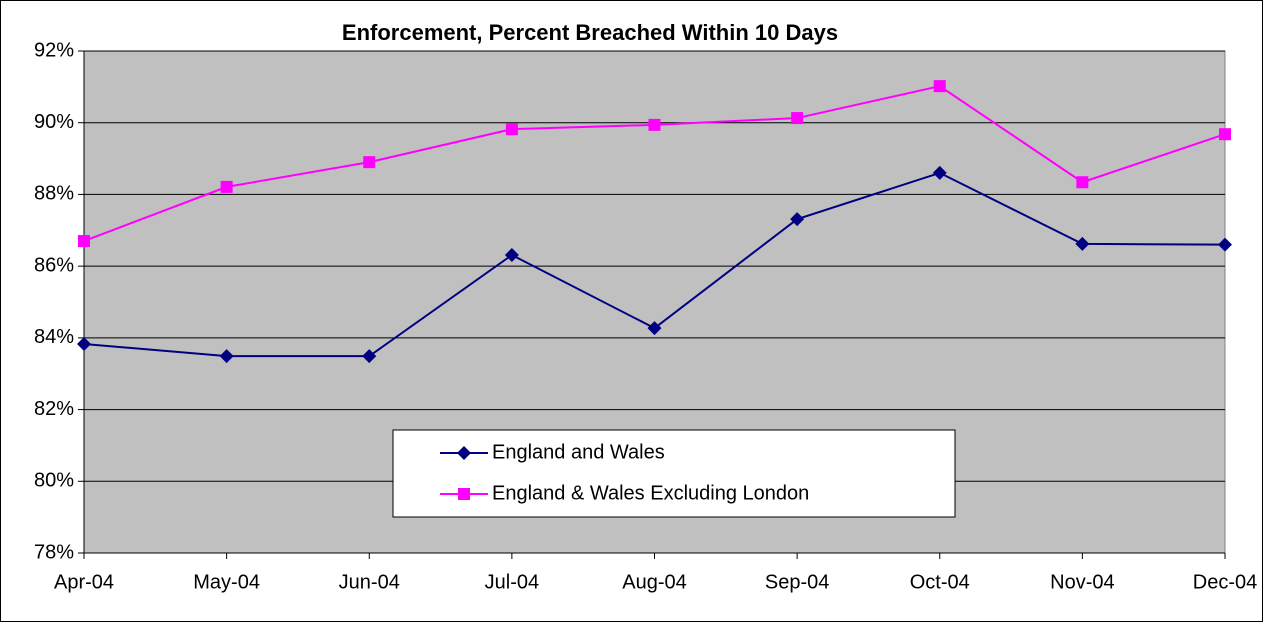  Describe the element at coordinates (54, 481) in the screenshot. I see `y-tick-label: 80%` at that location.